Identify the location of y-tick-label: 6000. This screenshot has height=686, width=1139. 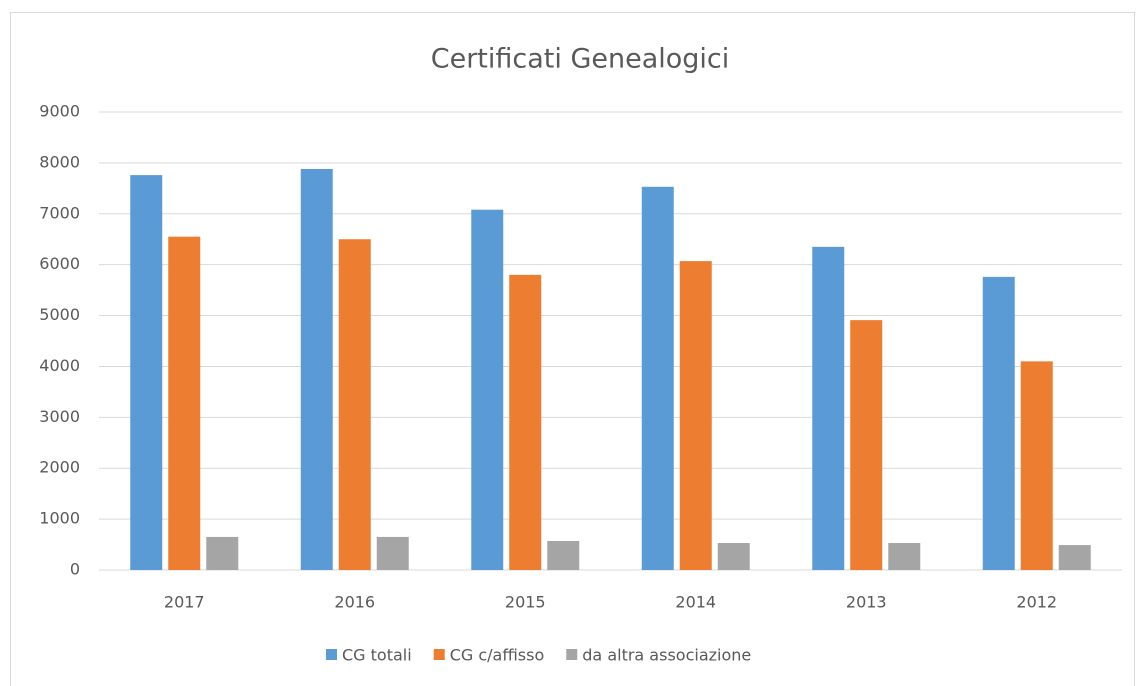
(59, 263).